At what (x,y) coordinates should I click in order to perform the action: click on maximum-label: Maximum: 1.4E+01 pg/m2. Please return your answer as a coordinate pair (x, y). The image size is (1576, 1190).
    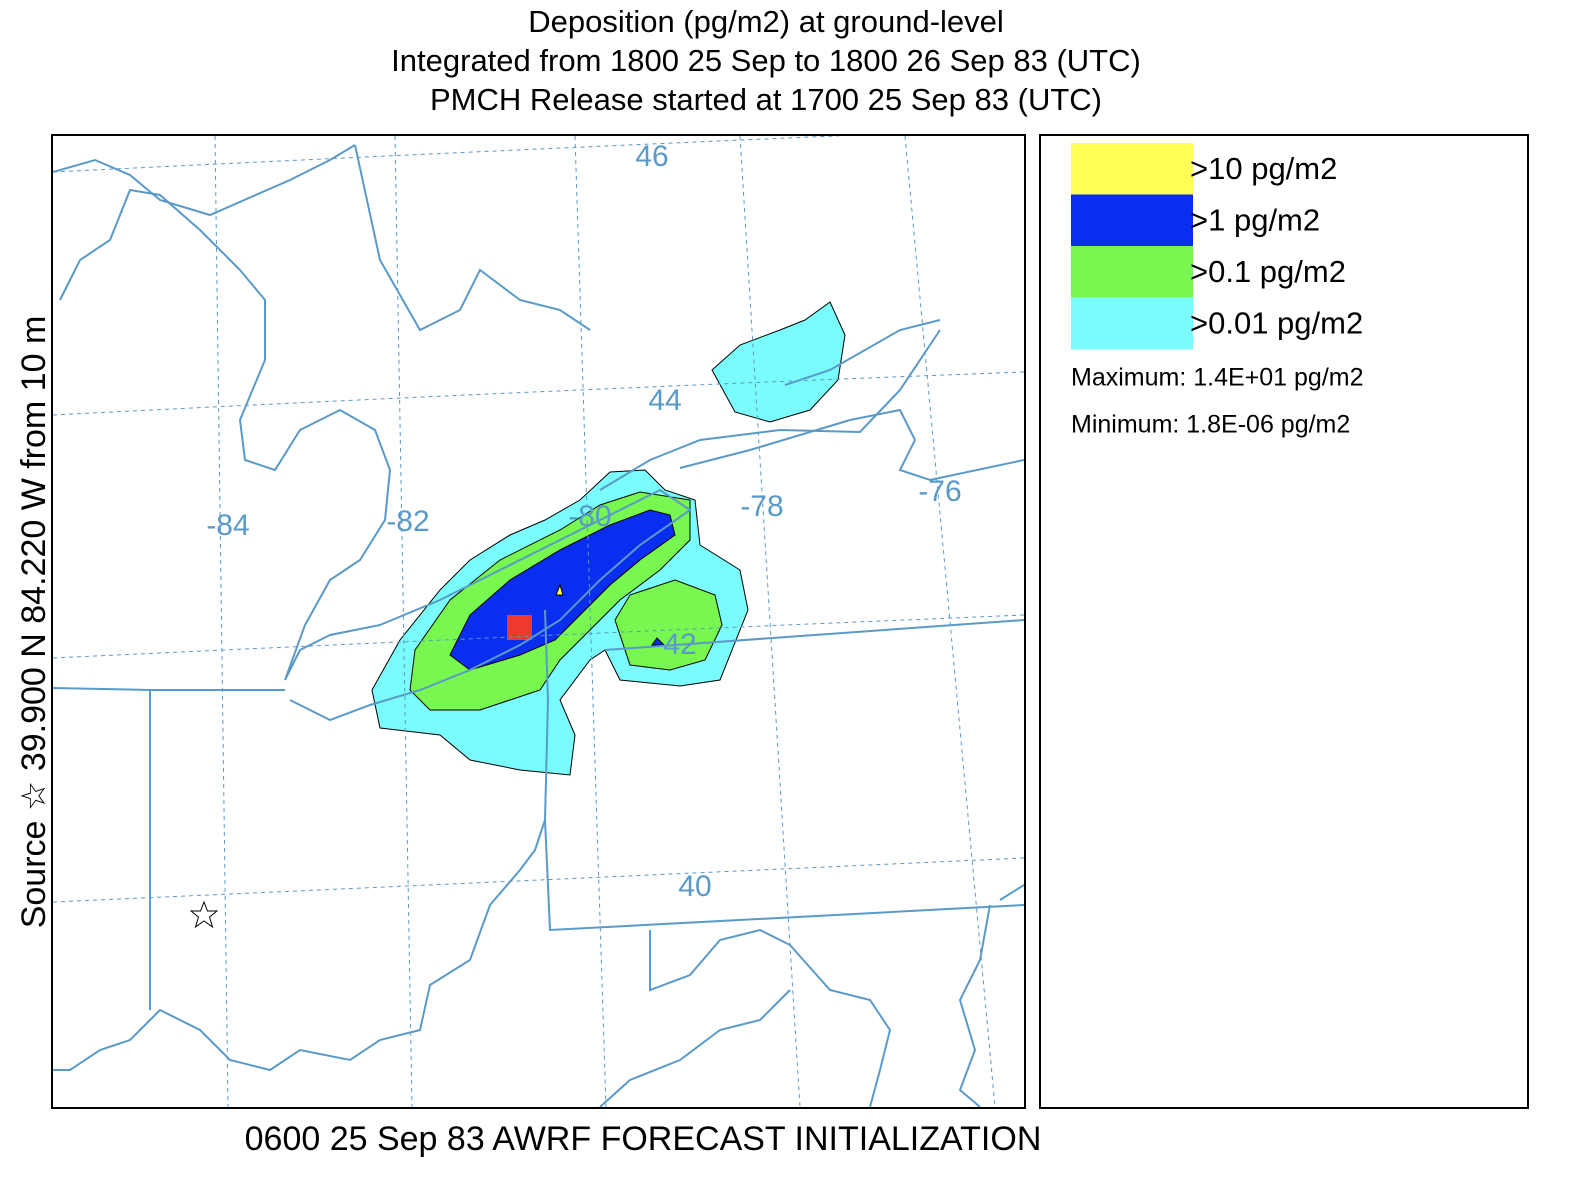
    Looking at the image, I should click on (1217, 378).